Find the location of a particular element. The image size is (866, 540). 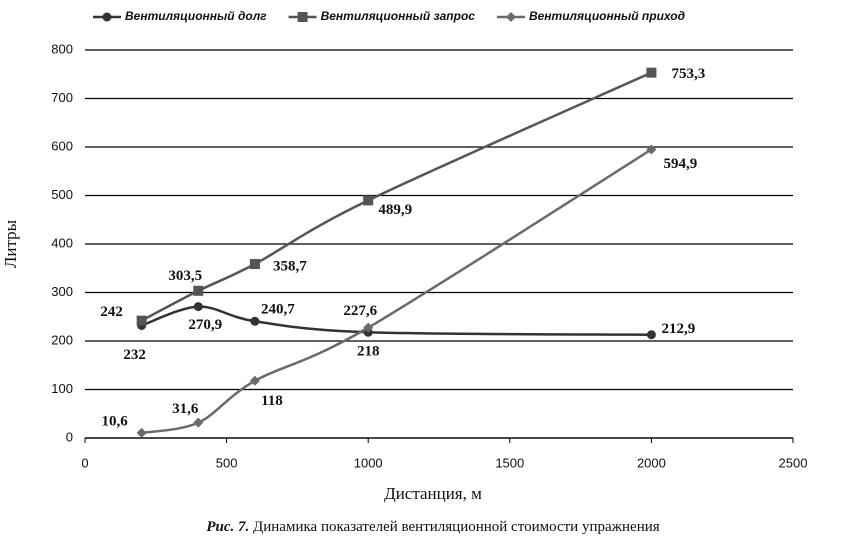

data-label: 118 is located at coordinates (272, 401).